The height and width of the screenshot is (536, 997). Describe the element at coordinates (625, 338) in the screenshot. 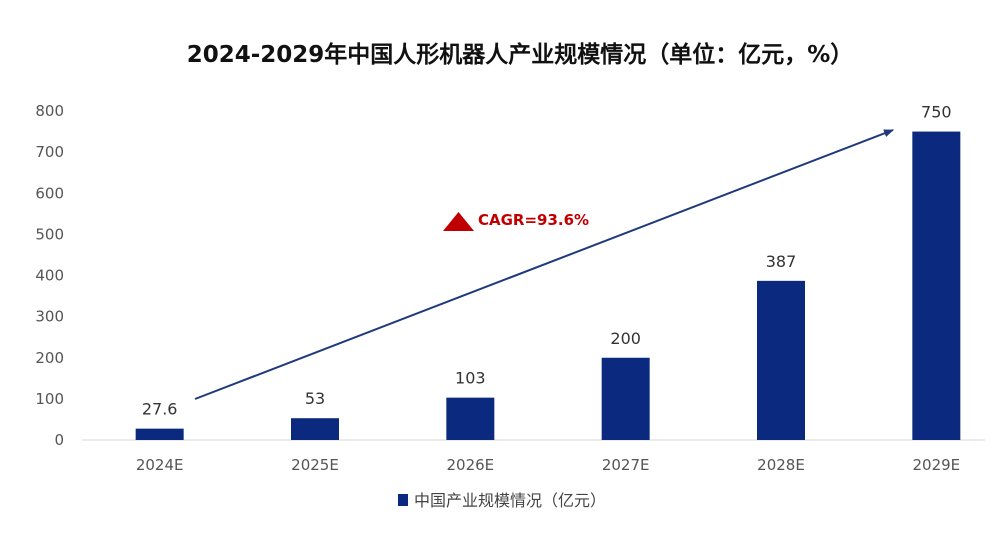

I see `data-label: 200` at that location.